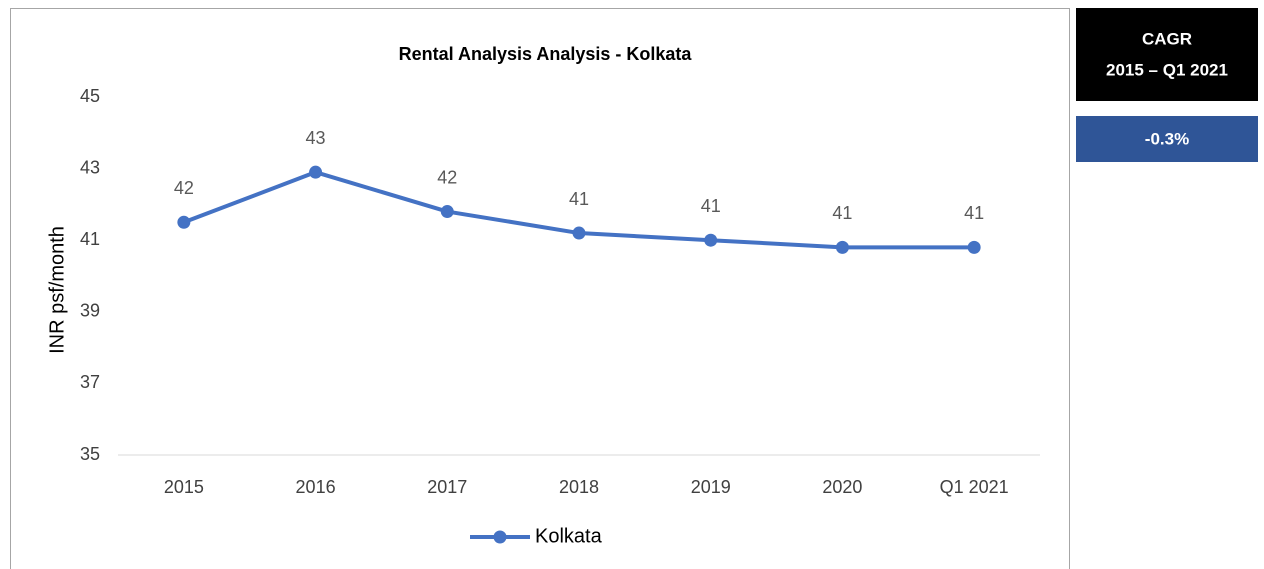 This screenshot has height=569, width=1264. What do you see at coordinates (1167, 69) in the screenshot?
I see `cagr-period: 2015 – Q1 2021` at bounding box center [1167, 69].